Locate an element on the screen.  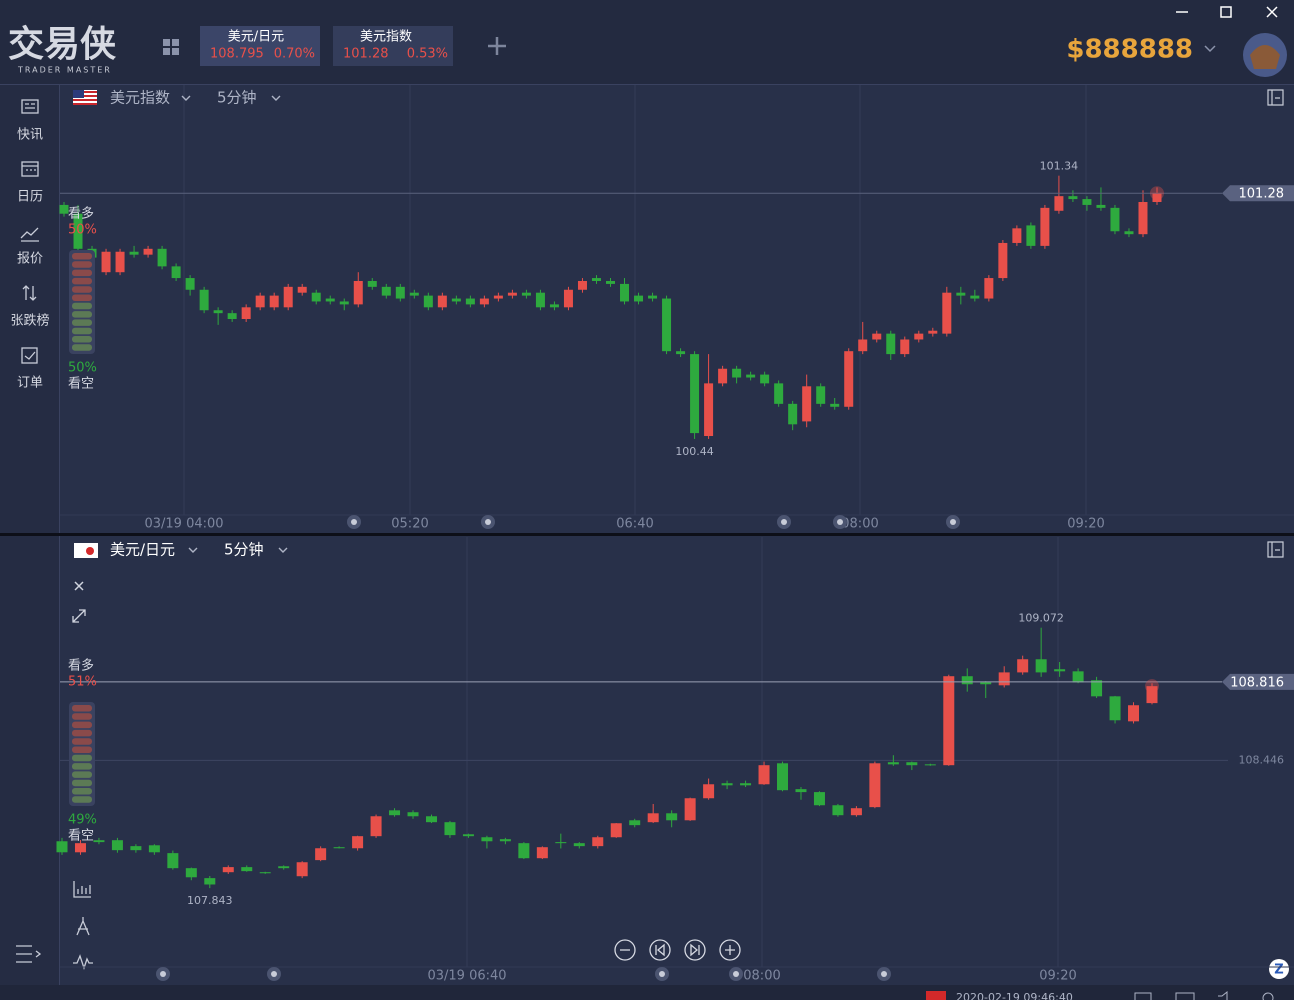
tab-change: 0.53% is located at coordinates (427, 54).